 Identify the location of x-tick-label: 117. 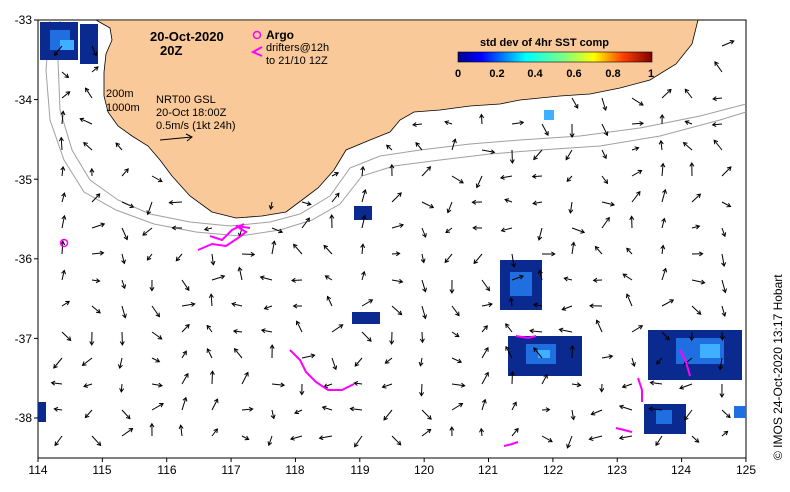
(230, 470).